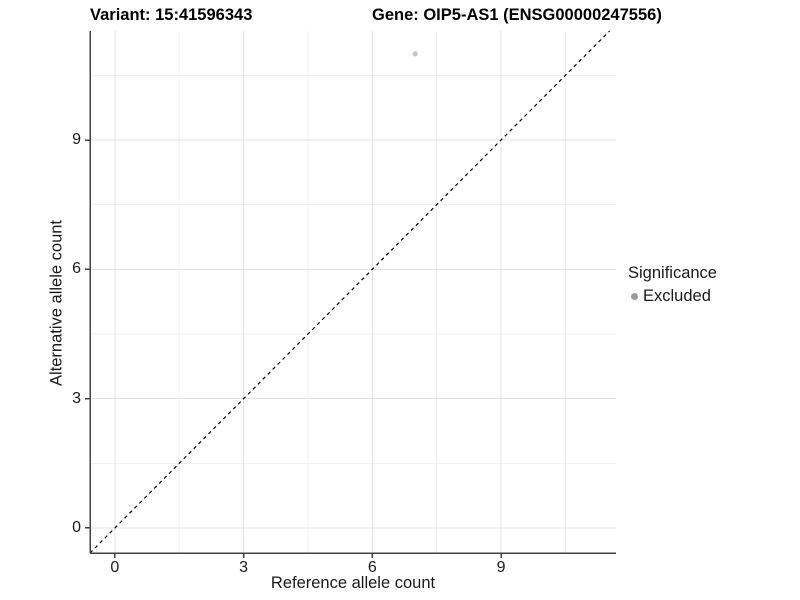  Describe the element at coordinates (76, 398) in the screenshot. I see `y-tick-label: 3` at that location.